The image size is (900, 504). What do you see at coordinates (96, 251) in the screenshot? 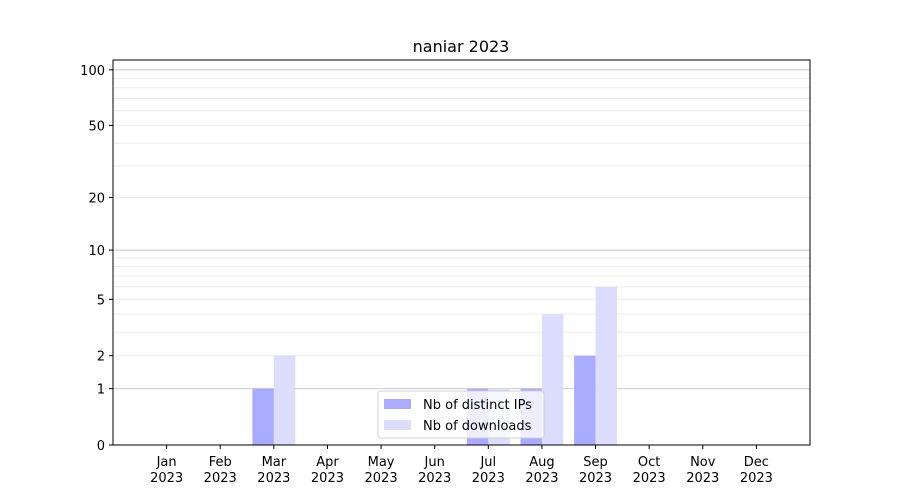
I see `y-tick-label: 10` at bounding box center [96, 251].